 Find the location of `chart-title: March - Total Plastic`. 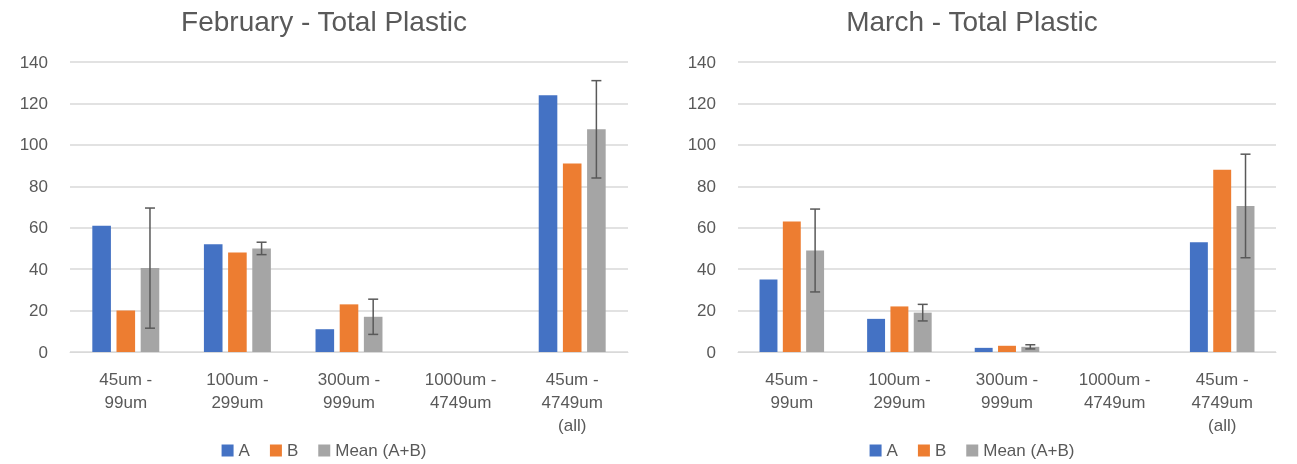

chart-title: March - Total Plastic is located at coordinates (972, 21).